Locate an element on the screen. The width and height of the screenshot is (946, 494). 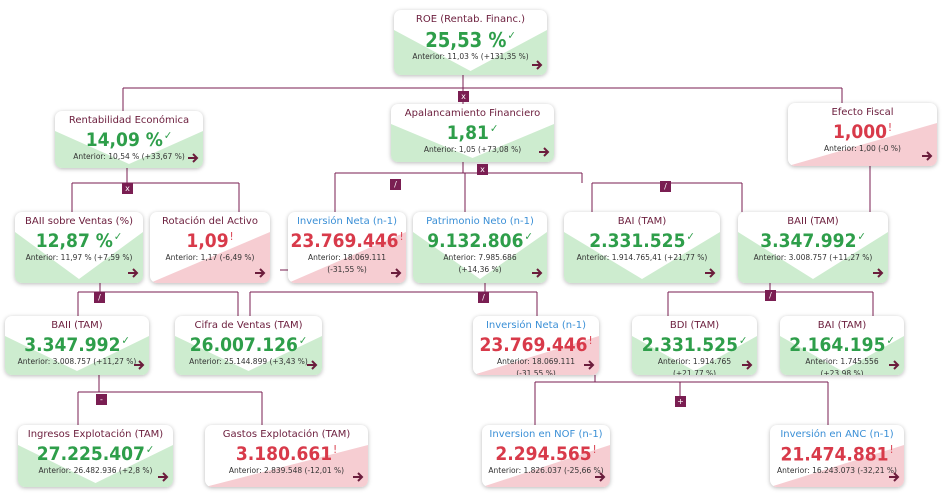
card-value: 27.225.407✓ is located at coordinates (95, 454).